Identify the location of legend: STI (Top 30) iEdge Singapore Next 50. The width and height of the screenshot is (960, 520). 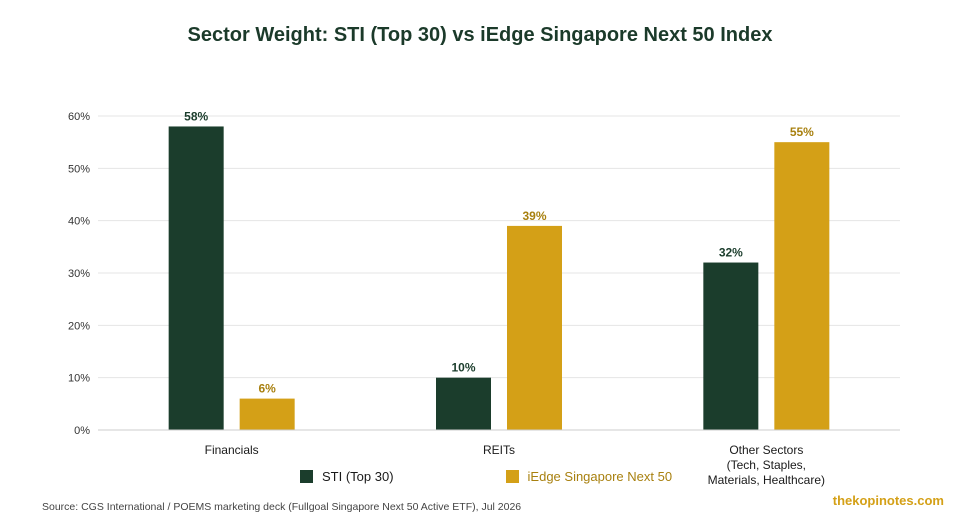
(542, 476).